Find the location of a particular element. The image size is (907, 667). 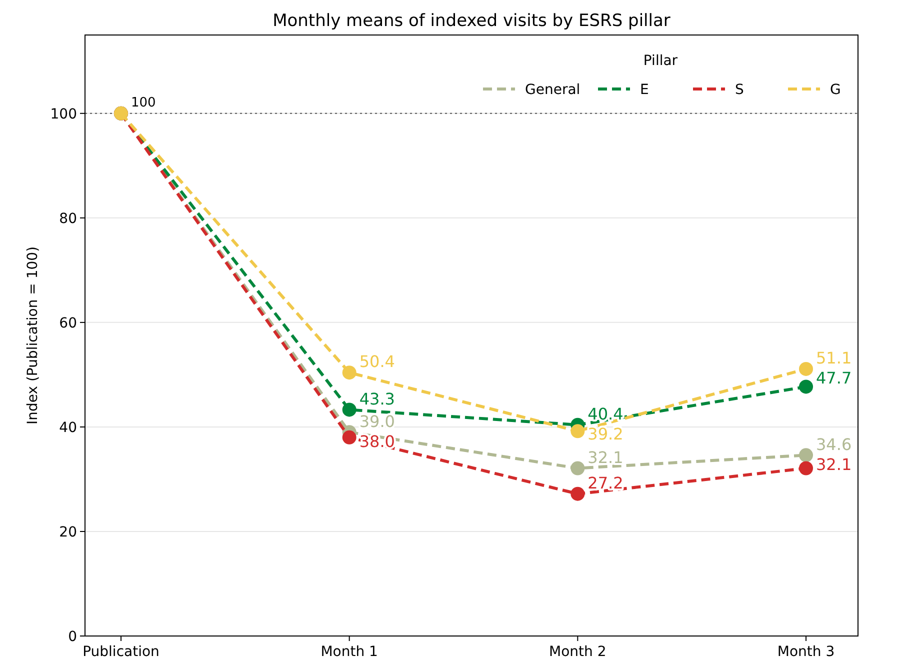

y-axis-title: Index (Publication = 100) is located at coordinates (33, 335).